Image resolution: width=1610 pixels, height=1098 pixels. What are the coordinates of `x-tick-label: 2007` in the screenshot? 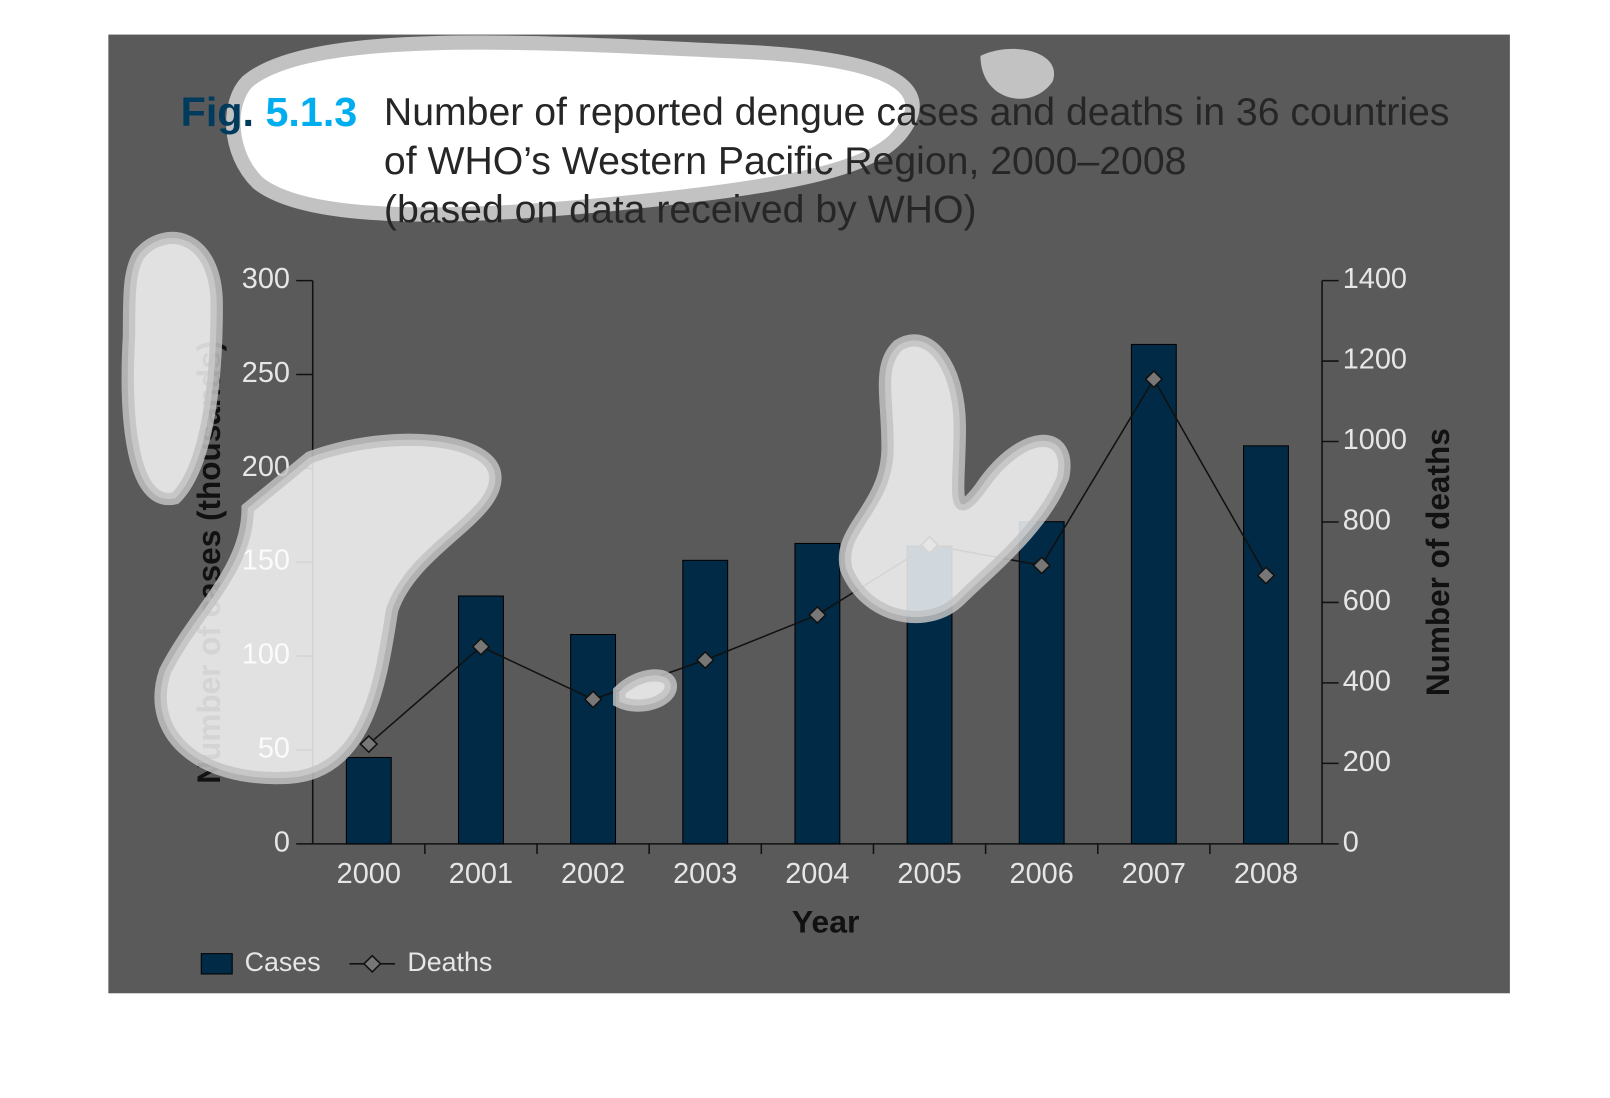 It's located at (1154, 874).